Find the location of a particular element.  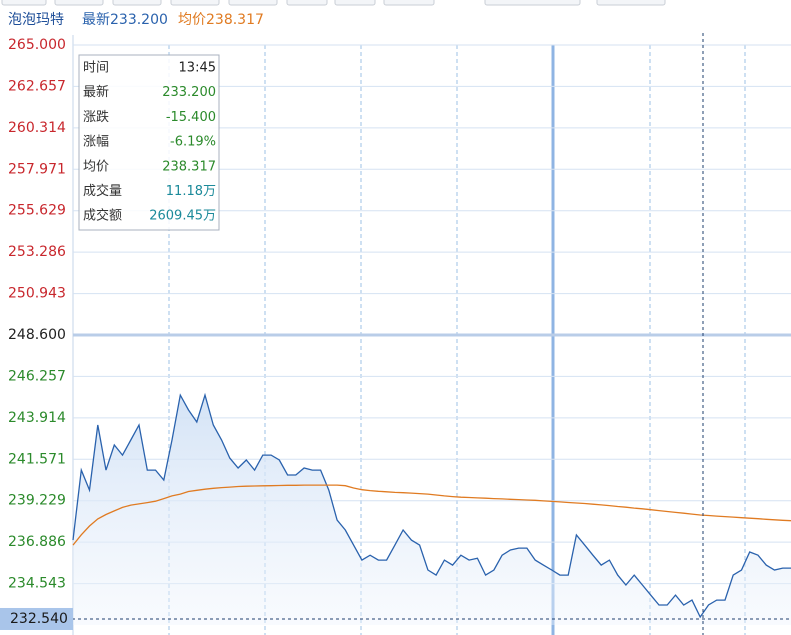

toolbar is located at coordinates (333, 3).